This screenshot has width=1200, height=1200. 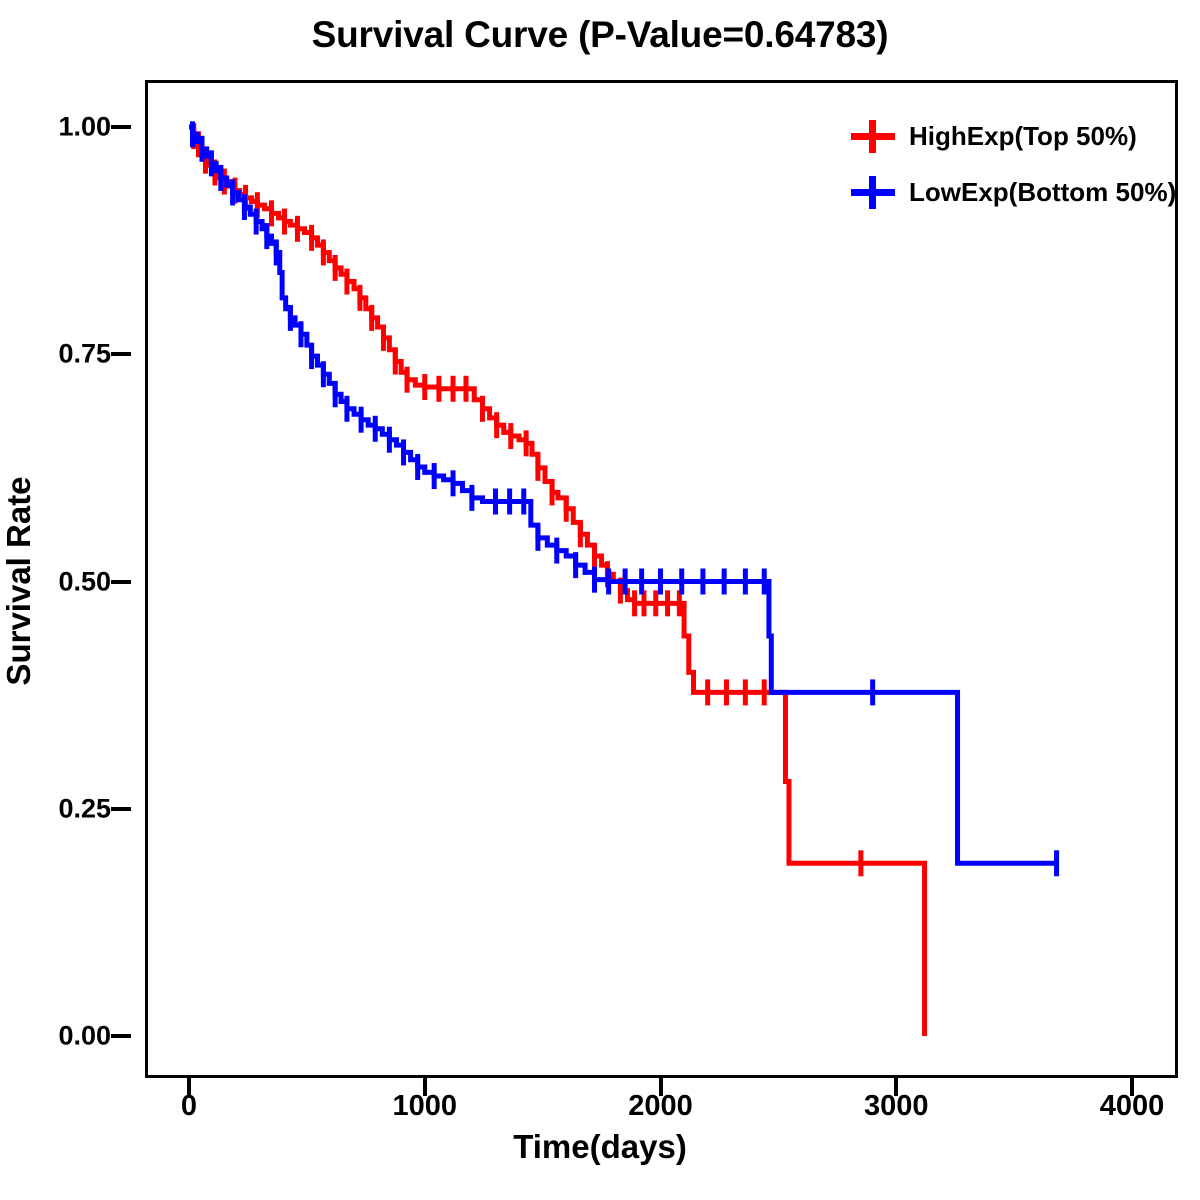 I want to click on page-title: Survival Curve (P-Value=0.64783), so click(x=600, y=34).